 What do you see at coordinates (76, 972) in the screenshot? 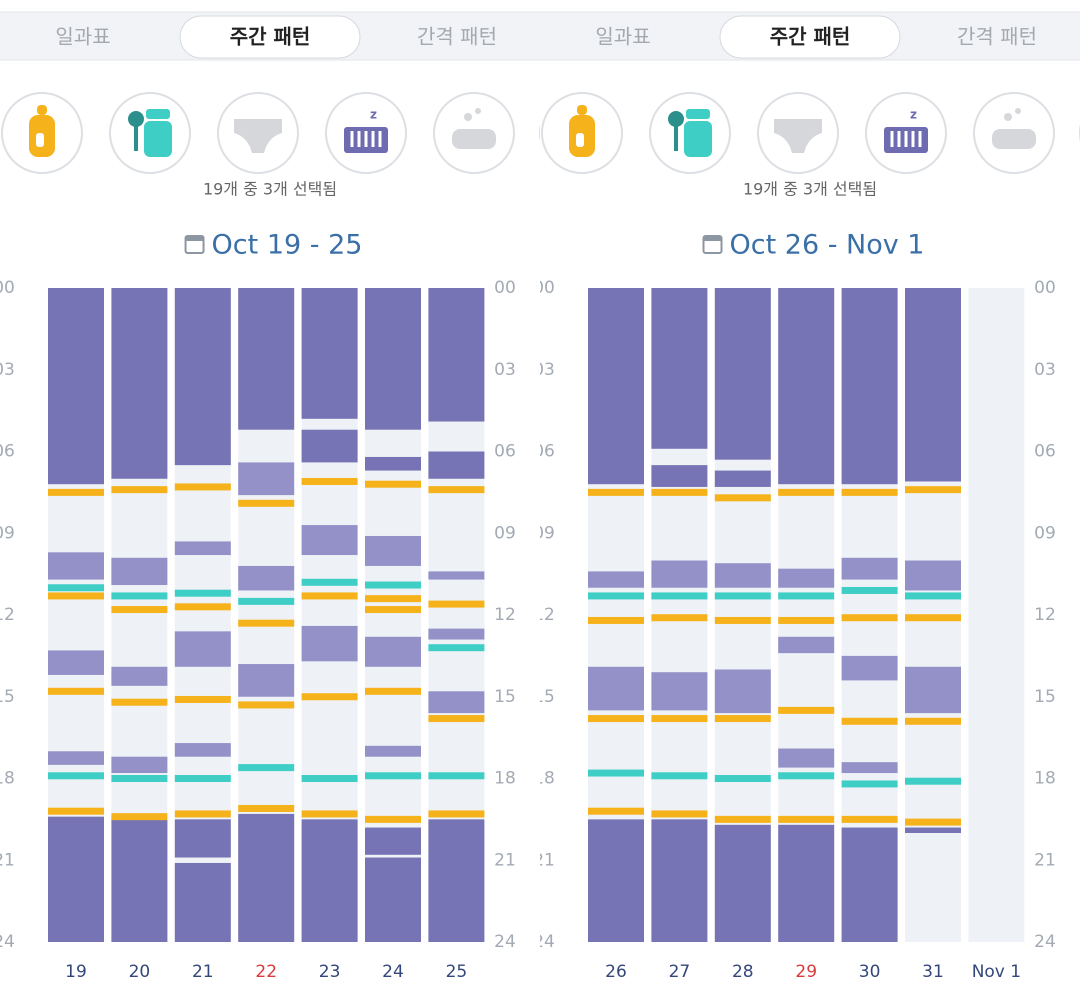
I see `day-label: 19` at bounding box center [76, 972].